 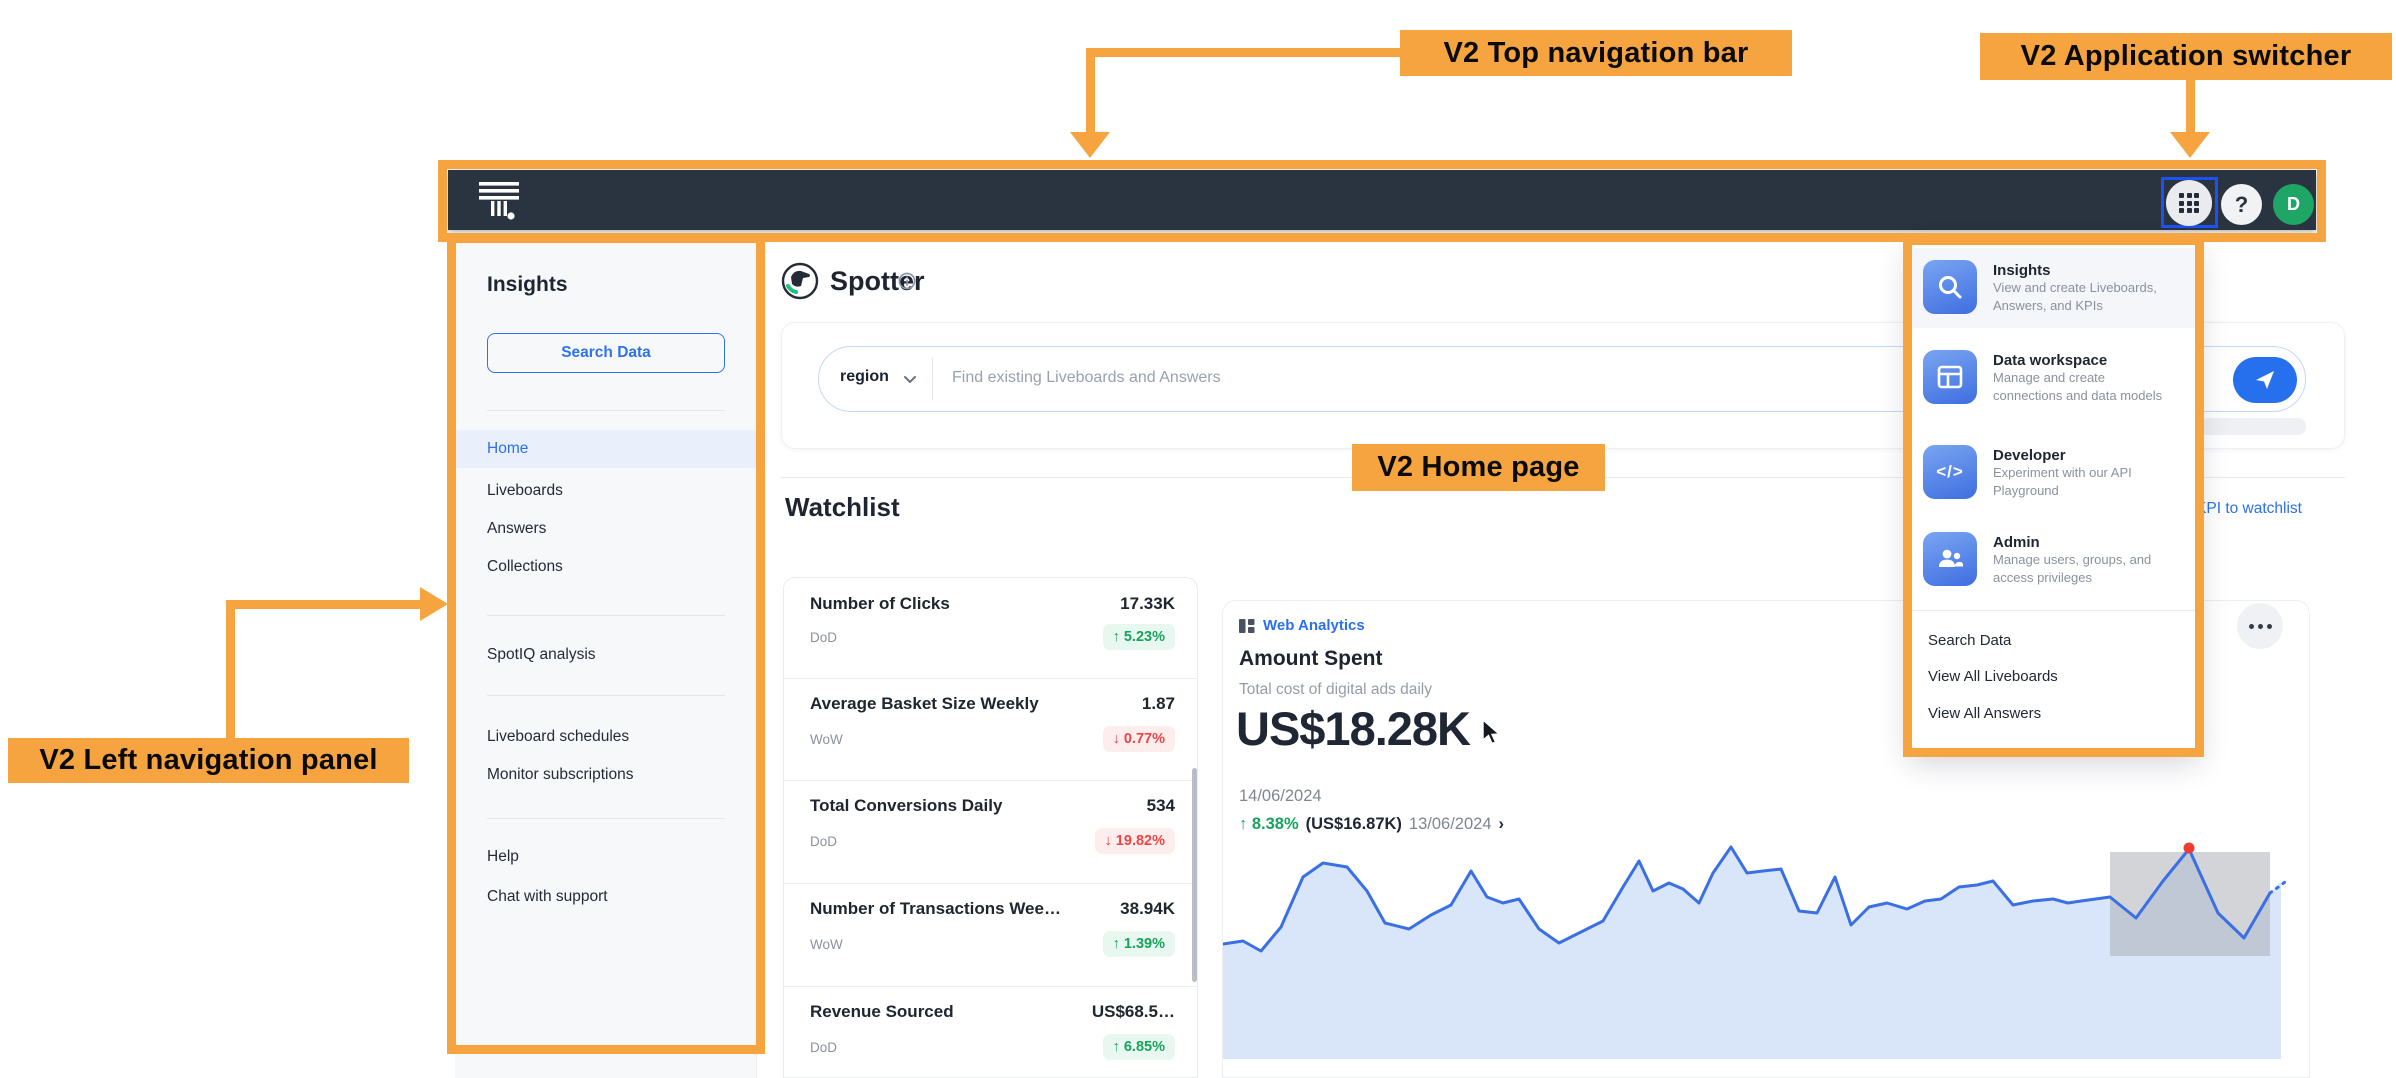 What do you see at coordinates (1138, 944) in the screenshot?
I see `kpi-delta-badge: ↑ 1.39%` at bounding box center [1138, 944].